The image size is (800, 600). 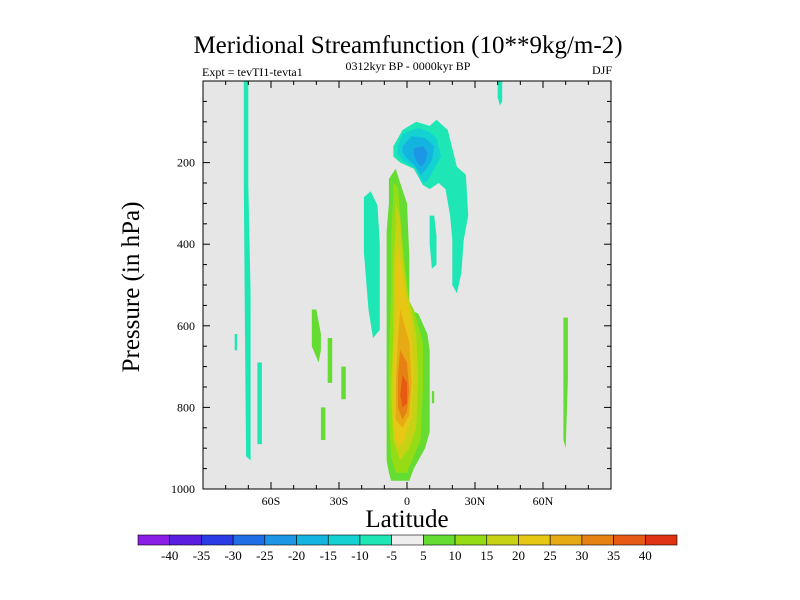 I want to click on x-tick-label: 0, so click(x=407, y=501).